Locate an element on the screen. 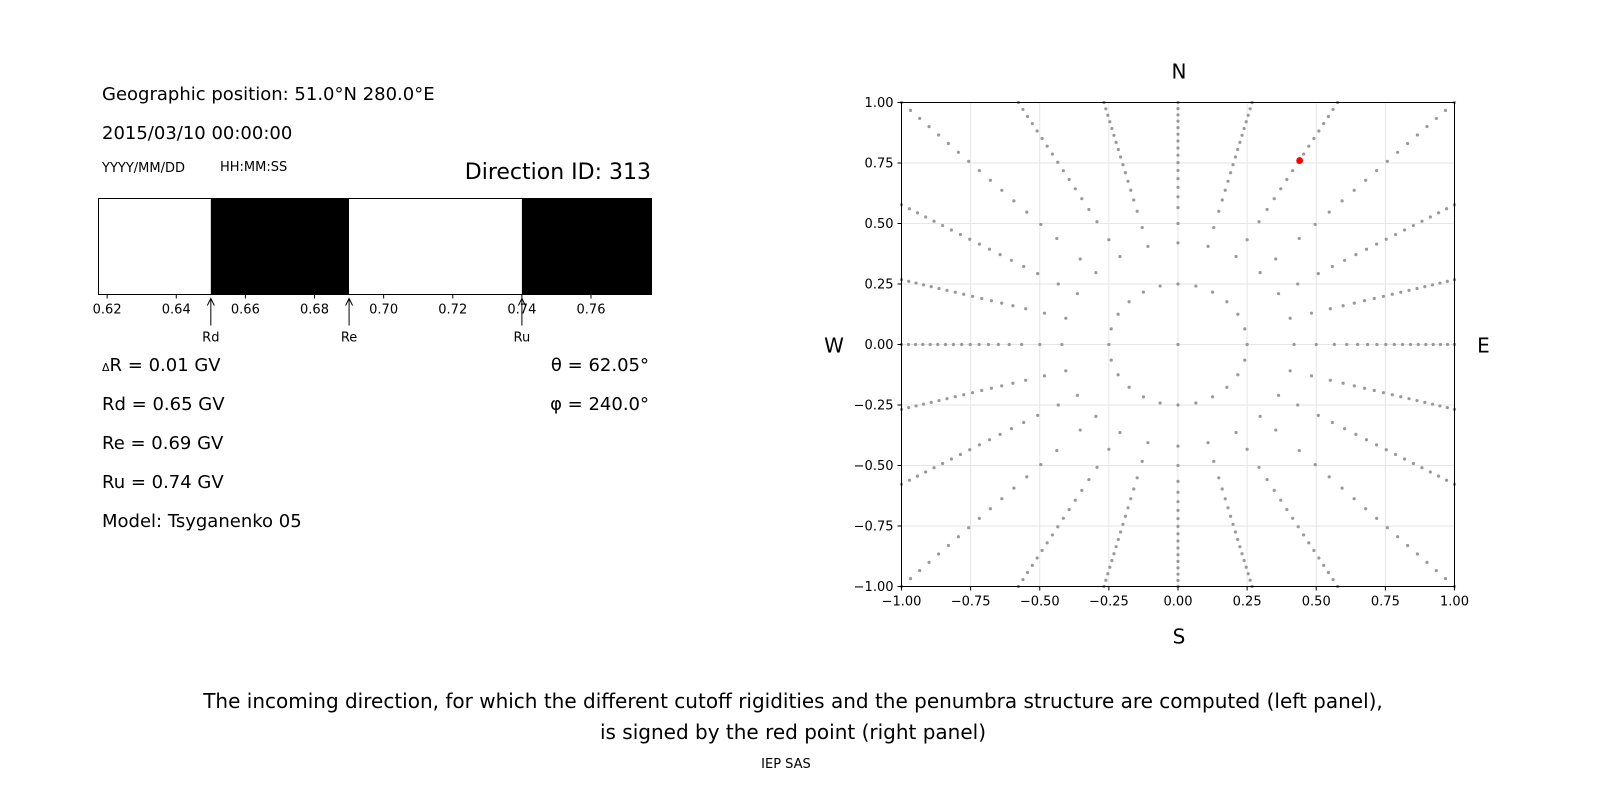  y-tick-label: 0.00 is located at coordinates (879, 345).